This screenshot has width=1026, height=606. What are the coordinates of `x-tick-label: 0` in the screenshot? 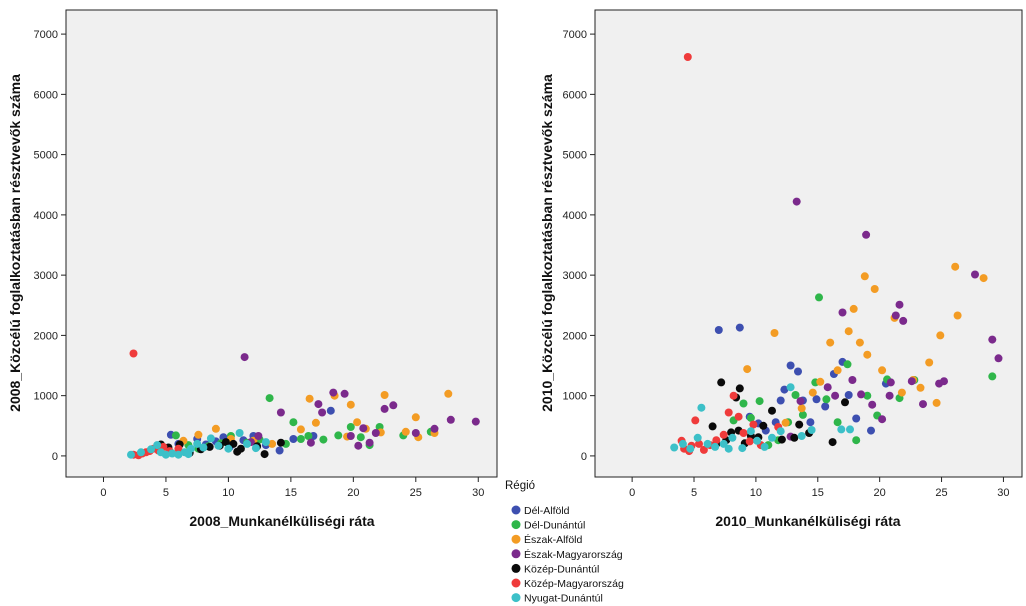 It's located at (103, 493).